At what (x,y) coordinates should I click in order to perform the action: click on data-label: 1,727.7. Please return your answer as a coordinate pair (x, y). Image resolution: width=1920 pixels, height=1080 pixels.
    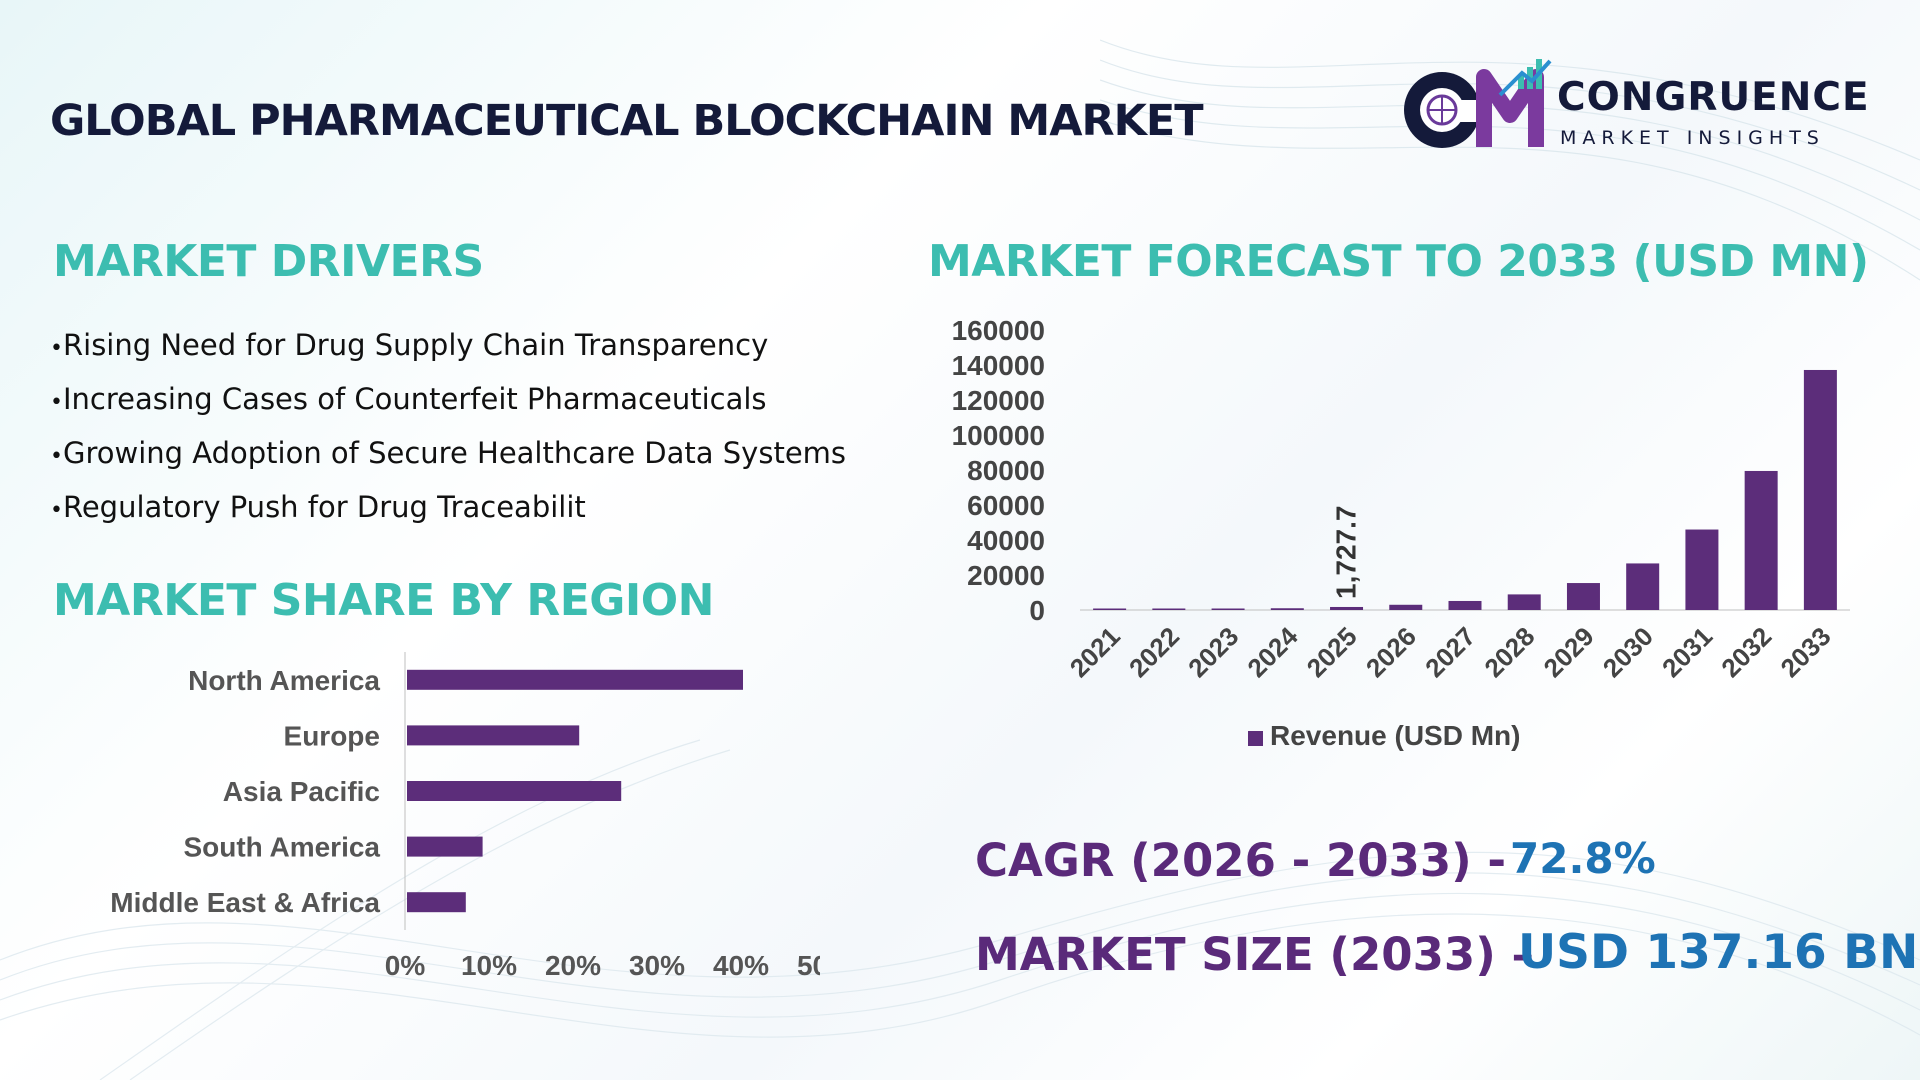
    Looking at the image, I should click on (1346, 552).